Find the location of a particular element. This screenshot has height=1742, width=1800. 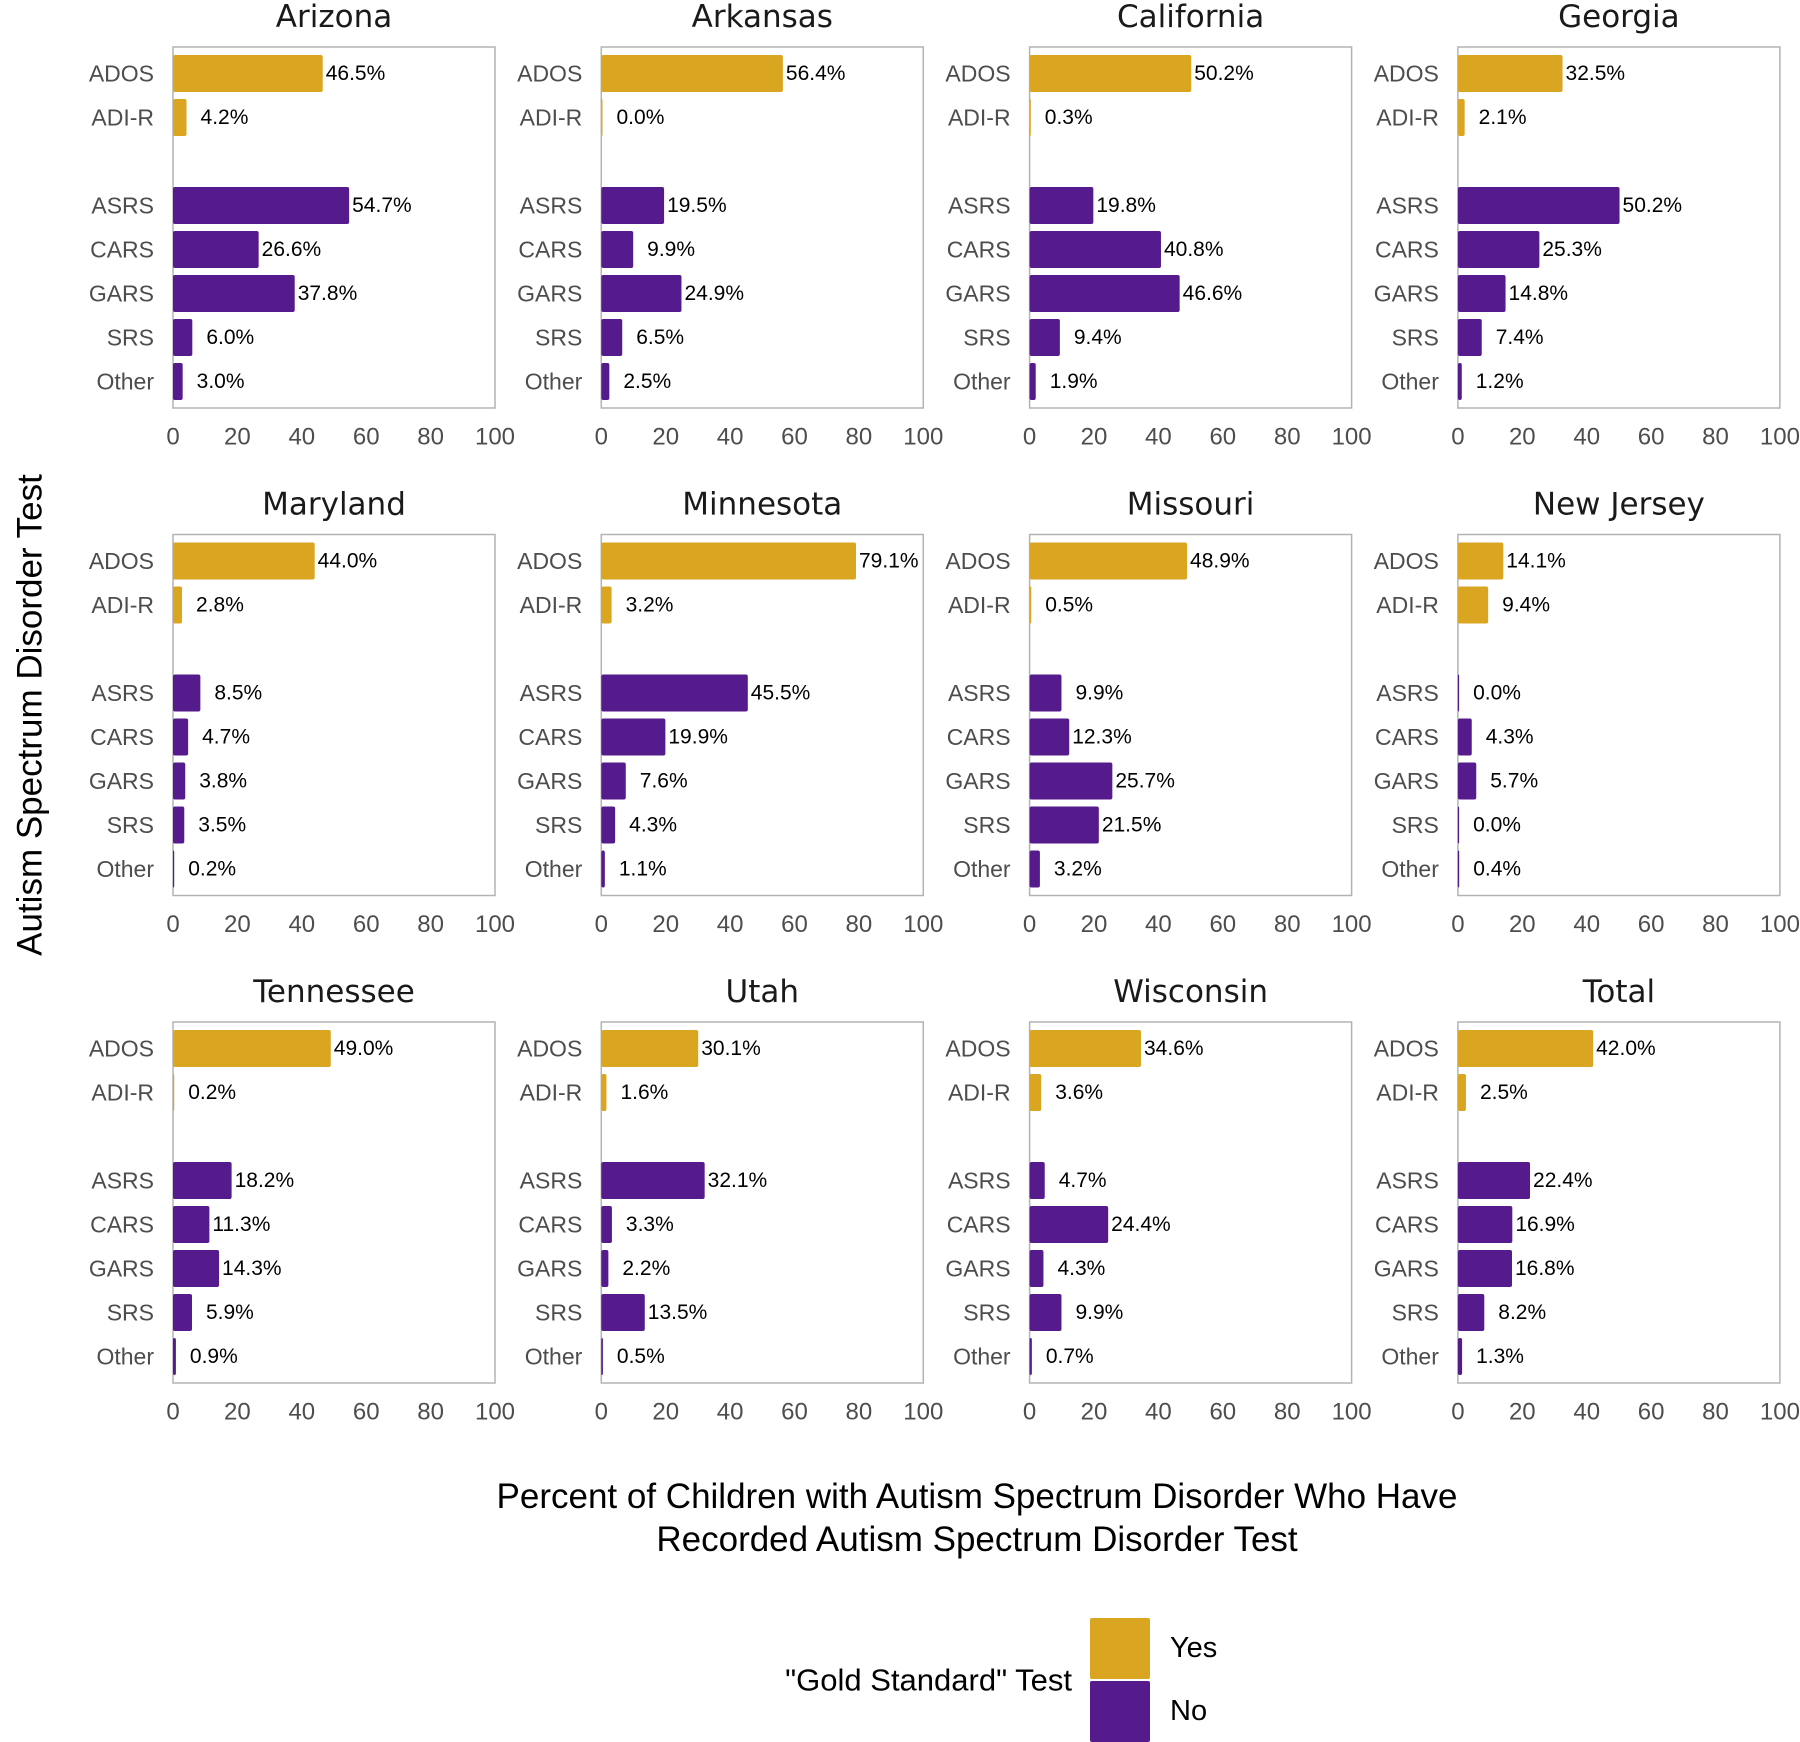

value-label-new-jersey-ados: 14.1% is located at coordinates (1536, 561).